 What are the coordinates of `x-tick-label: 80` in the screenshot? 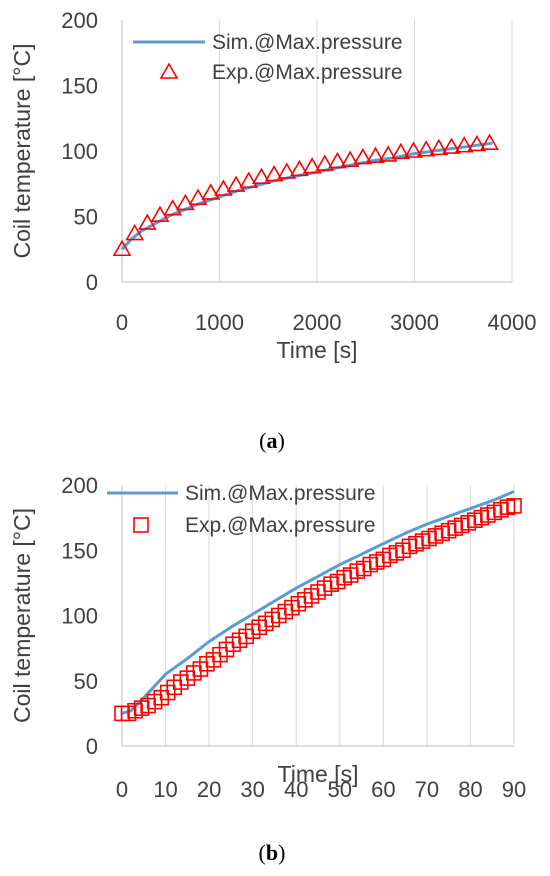 It's located at (470, 789).